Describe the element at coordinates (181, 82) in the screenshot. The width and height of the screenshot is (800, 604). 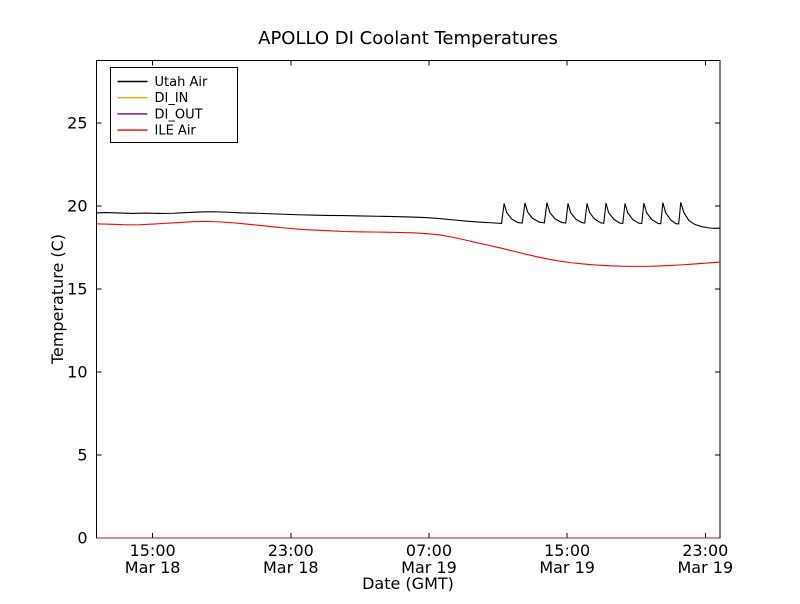
I see `legend-label-utah-air: Utah Air` at that location.